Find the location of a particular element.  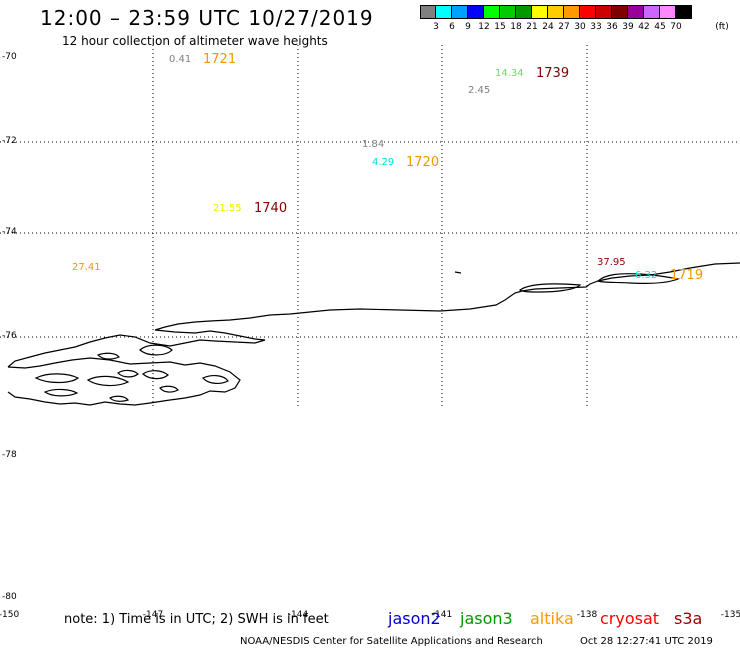

satellite-jason2: jason2 is located at coordinates (414, 618).